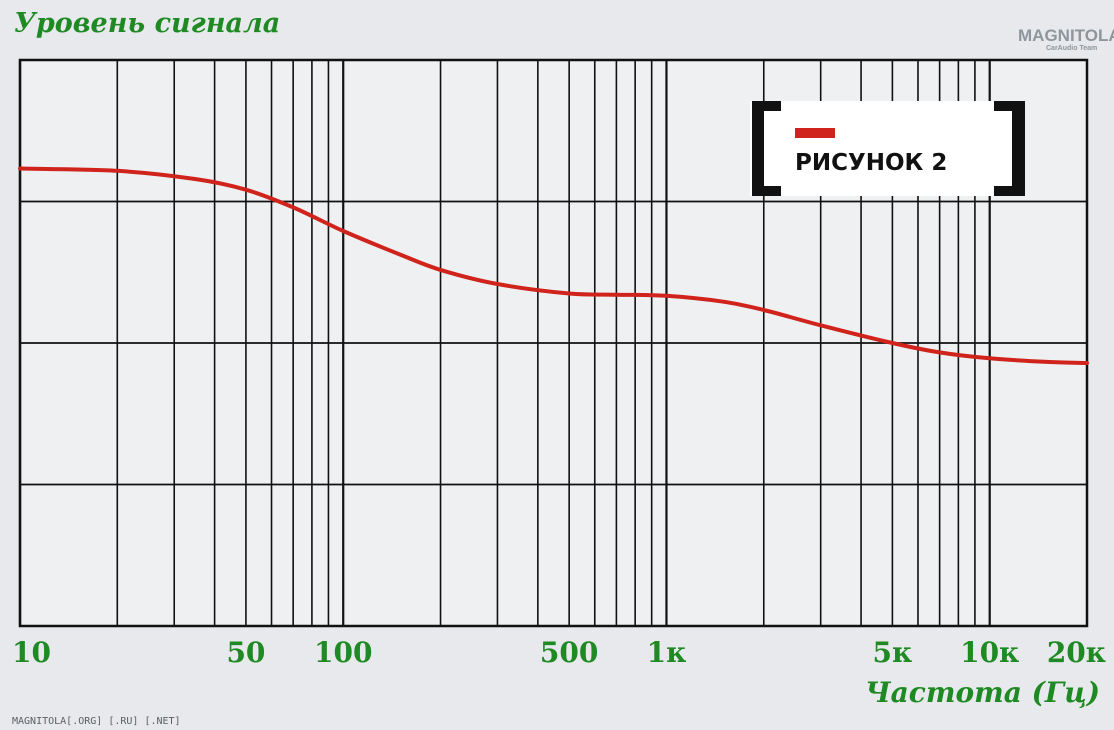  I want to click on x-tick-labels: 10 50 100 500 1к 5к 10к 20к, so click(559, 652).